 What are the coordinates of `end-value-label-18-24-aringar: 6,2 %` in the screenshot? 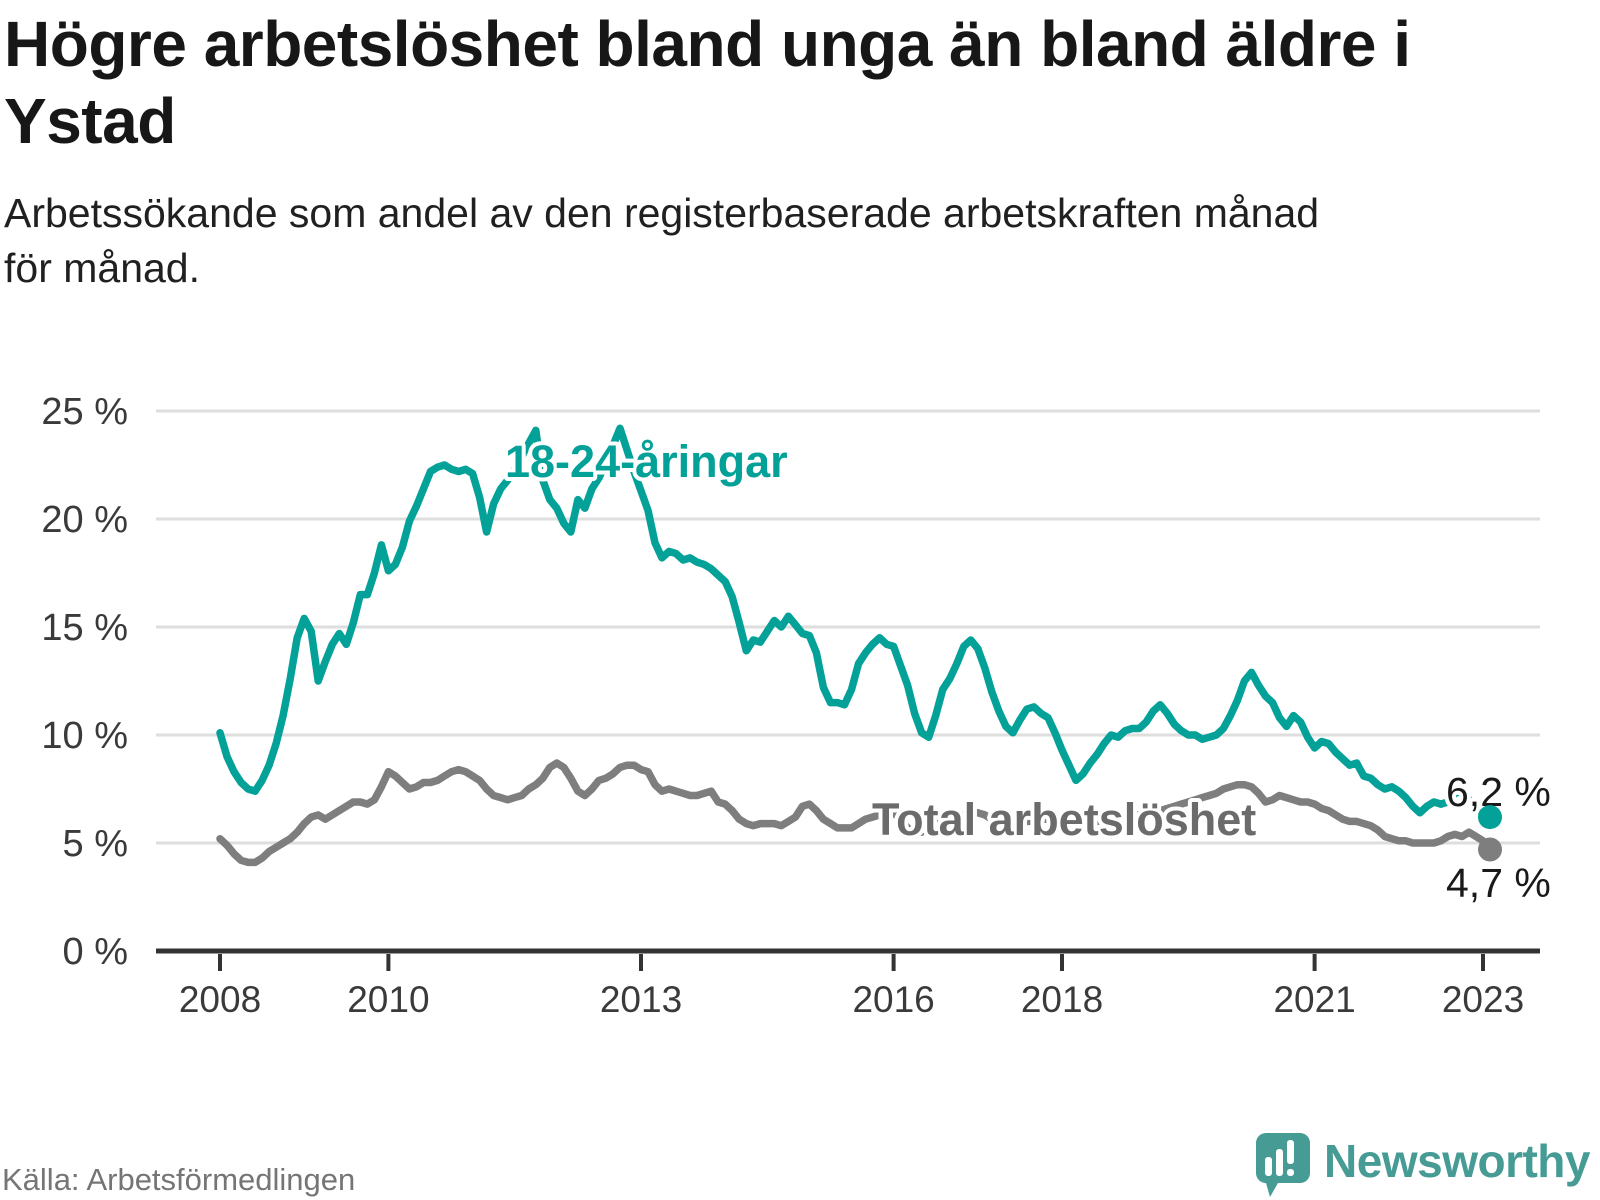 It's located at (1498, 792).